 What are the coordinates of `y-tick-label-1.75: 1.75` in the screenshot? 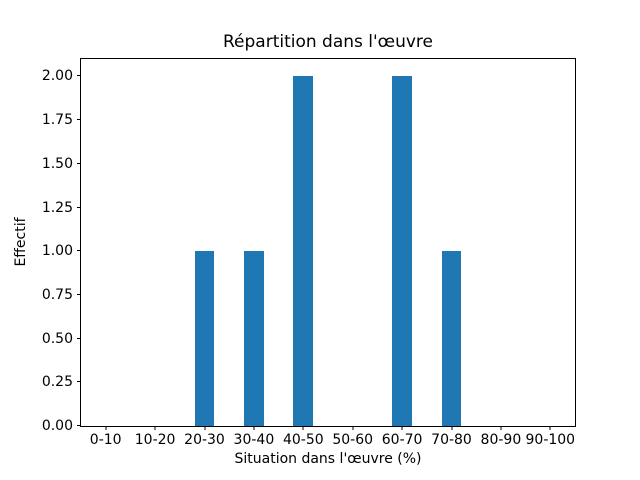 It's located at (57, 120).